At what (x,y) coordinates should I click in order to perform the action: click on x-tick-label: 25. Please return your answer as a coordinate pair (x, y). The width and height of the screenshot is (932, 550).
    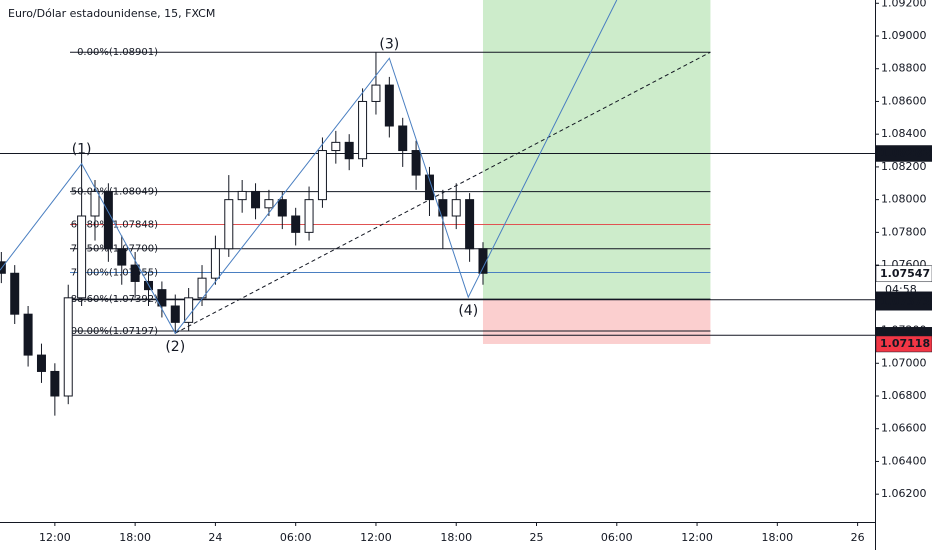
    Looking at the image, I should click on (537, 537).